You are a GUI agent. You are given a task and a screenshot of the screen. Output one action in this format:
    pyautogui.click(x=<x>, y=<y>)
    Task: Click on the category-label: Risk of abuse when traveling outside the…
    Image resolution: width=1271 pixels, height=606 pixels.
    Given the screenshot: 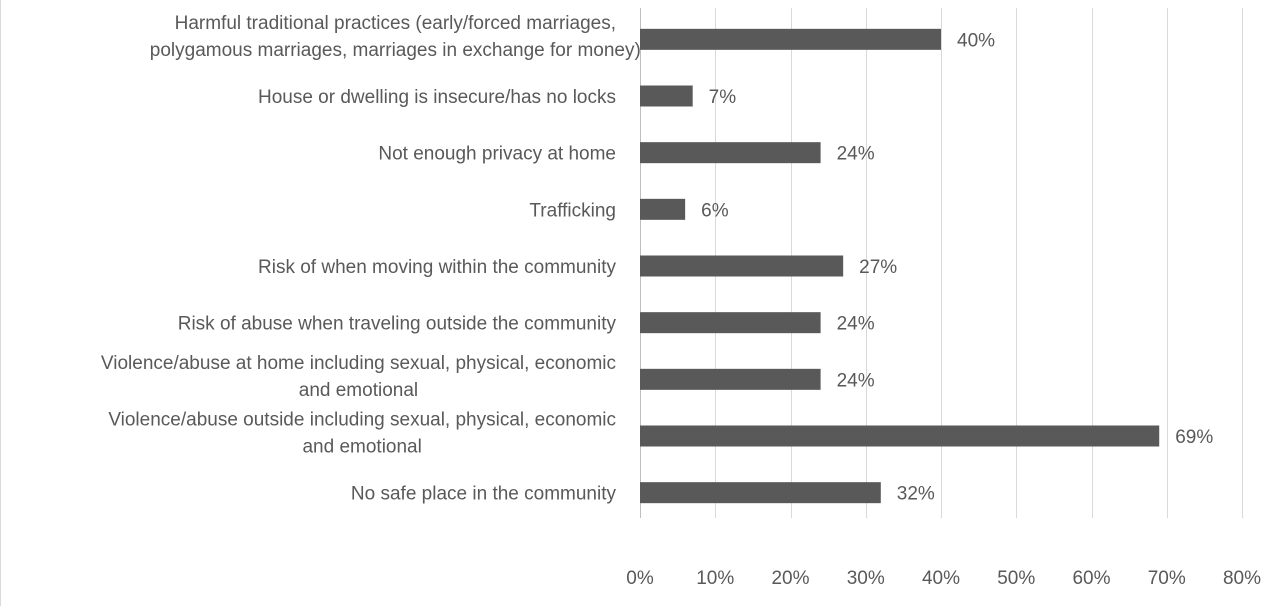 What is the action you would take?
    pyautogui.click(x=397, y=324)
    